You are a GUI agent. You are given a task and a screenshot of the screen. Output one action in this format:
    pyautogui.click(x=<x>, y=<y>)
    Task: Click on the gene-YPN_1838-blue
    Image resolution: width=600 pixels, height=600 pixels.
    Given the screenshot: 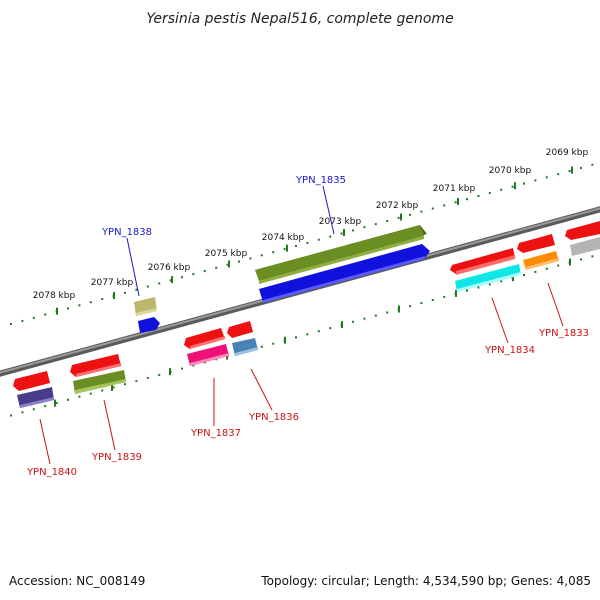 What is the action you would take?
    pyautogui.click(x=149, y=325)
    